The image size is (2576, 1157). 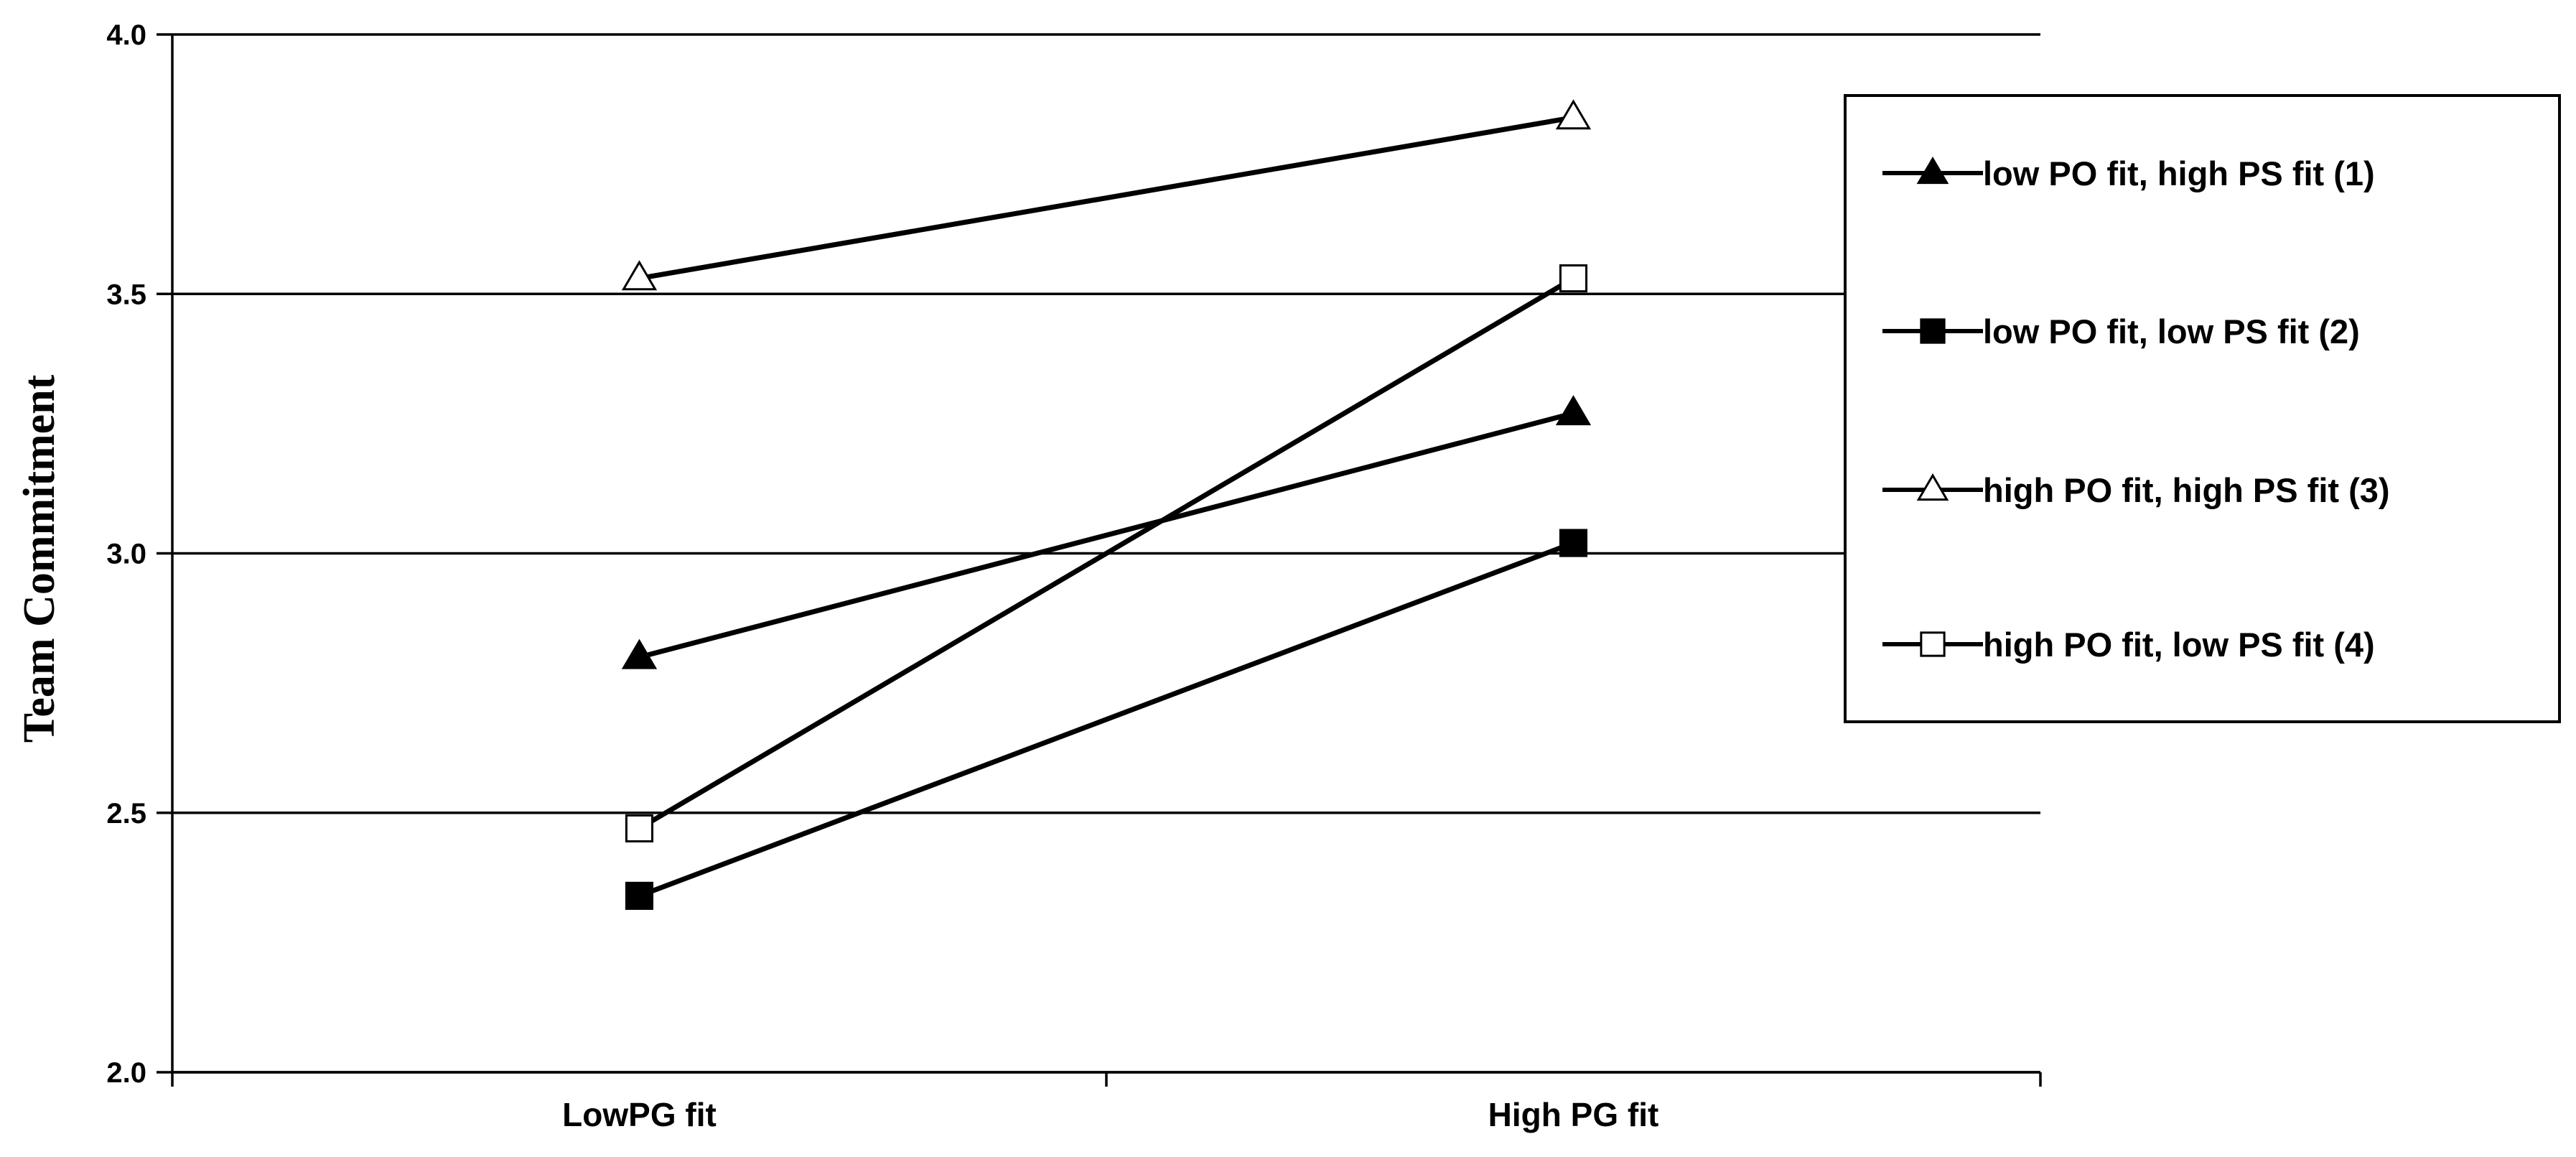 What do you see at coordinates (2179, 645) in the screenshot?
I see `legend-label: high PO fit, low PS fit (4)` at bounding box center [2179, 645].